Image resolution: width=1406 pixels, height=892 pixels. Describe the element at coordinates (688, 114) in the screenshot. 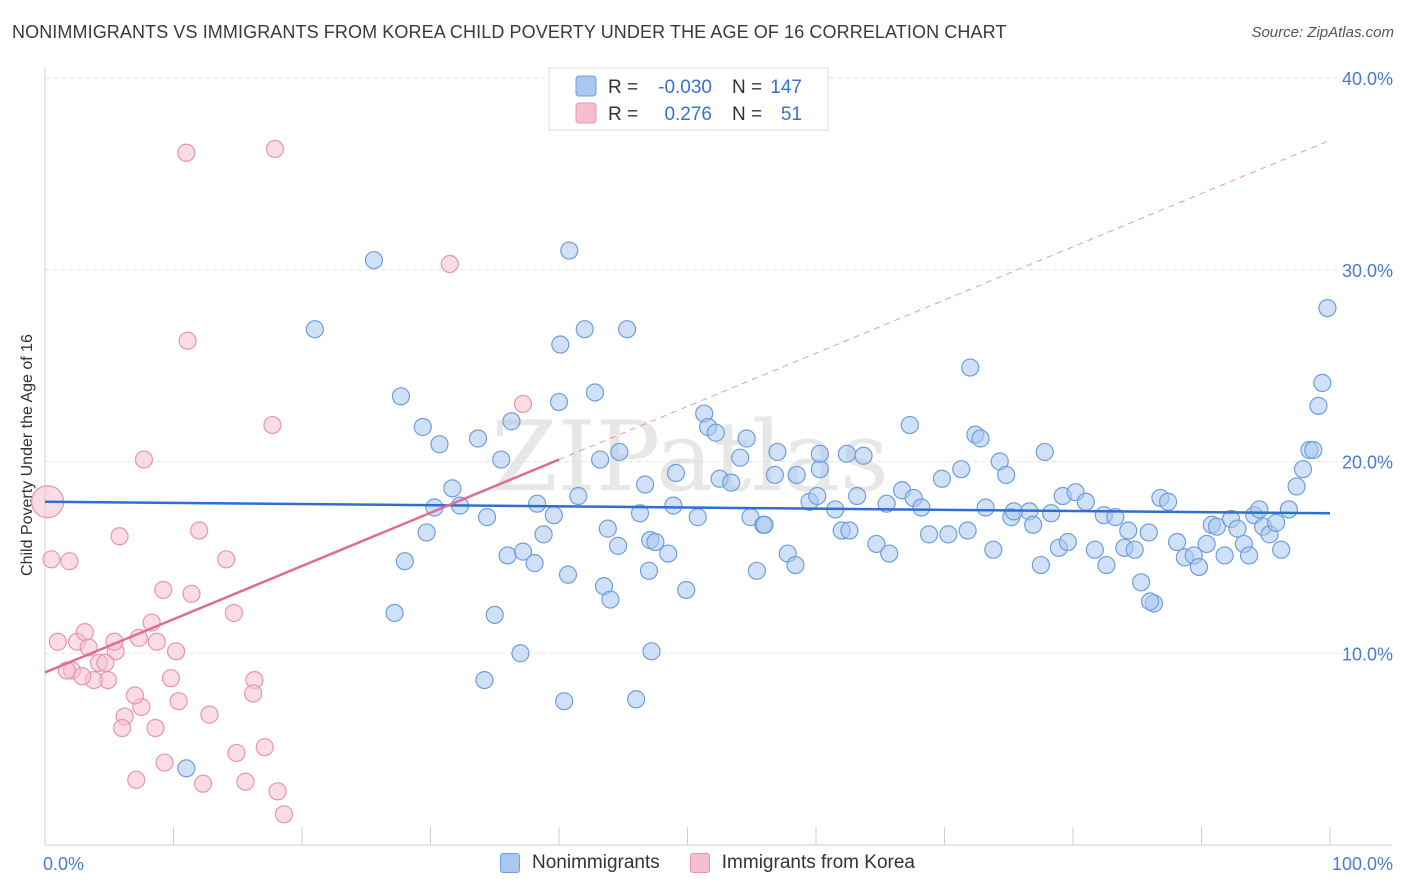

I see `legend-r-value-2: 0.276` at that location.